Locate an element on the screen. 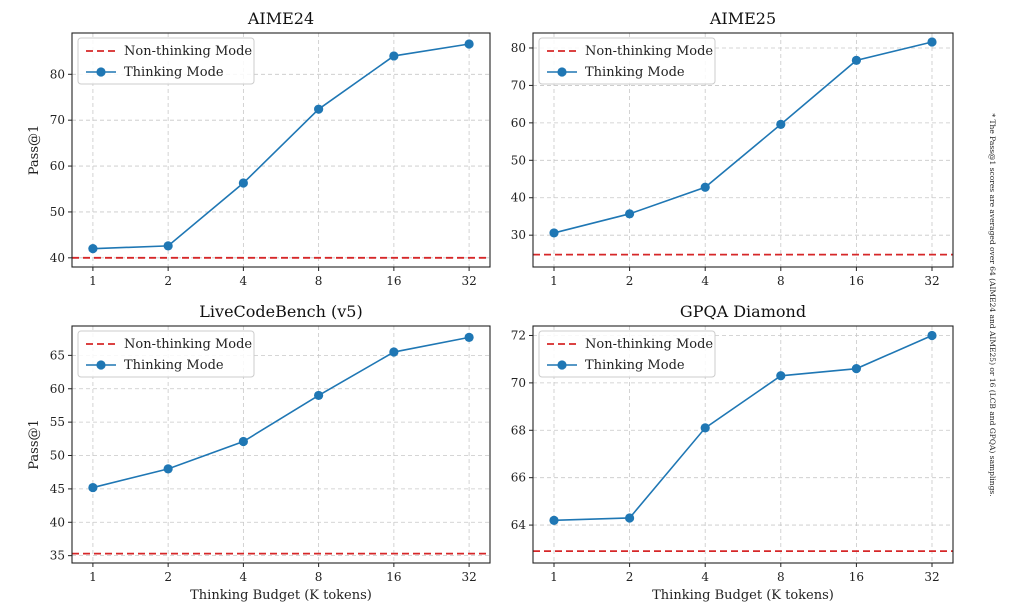 The height and width of the screenshot is (614, 1024). y-axis-label: Pass@1 is located at coordinates (34, 150).